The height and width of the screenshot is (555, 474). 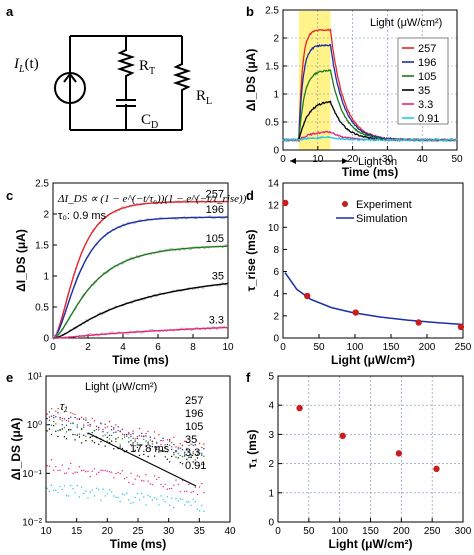 I want to click on x-tick-label: 40, so click(x=423, y=159).